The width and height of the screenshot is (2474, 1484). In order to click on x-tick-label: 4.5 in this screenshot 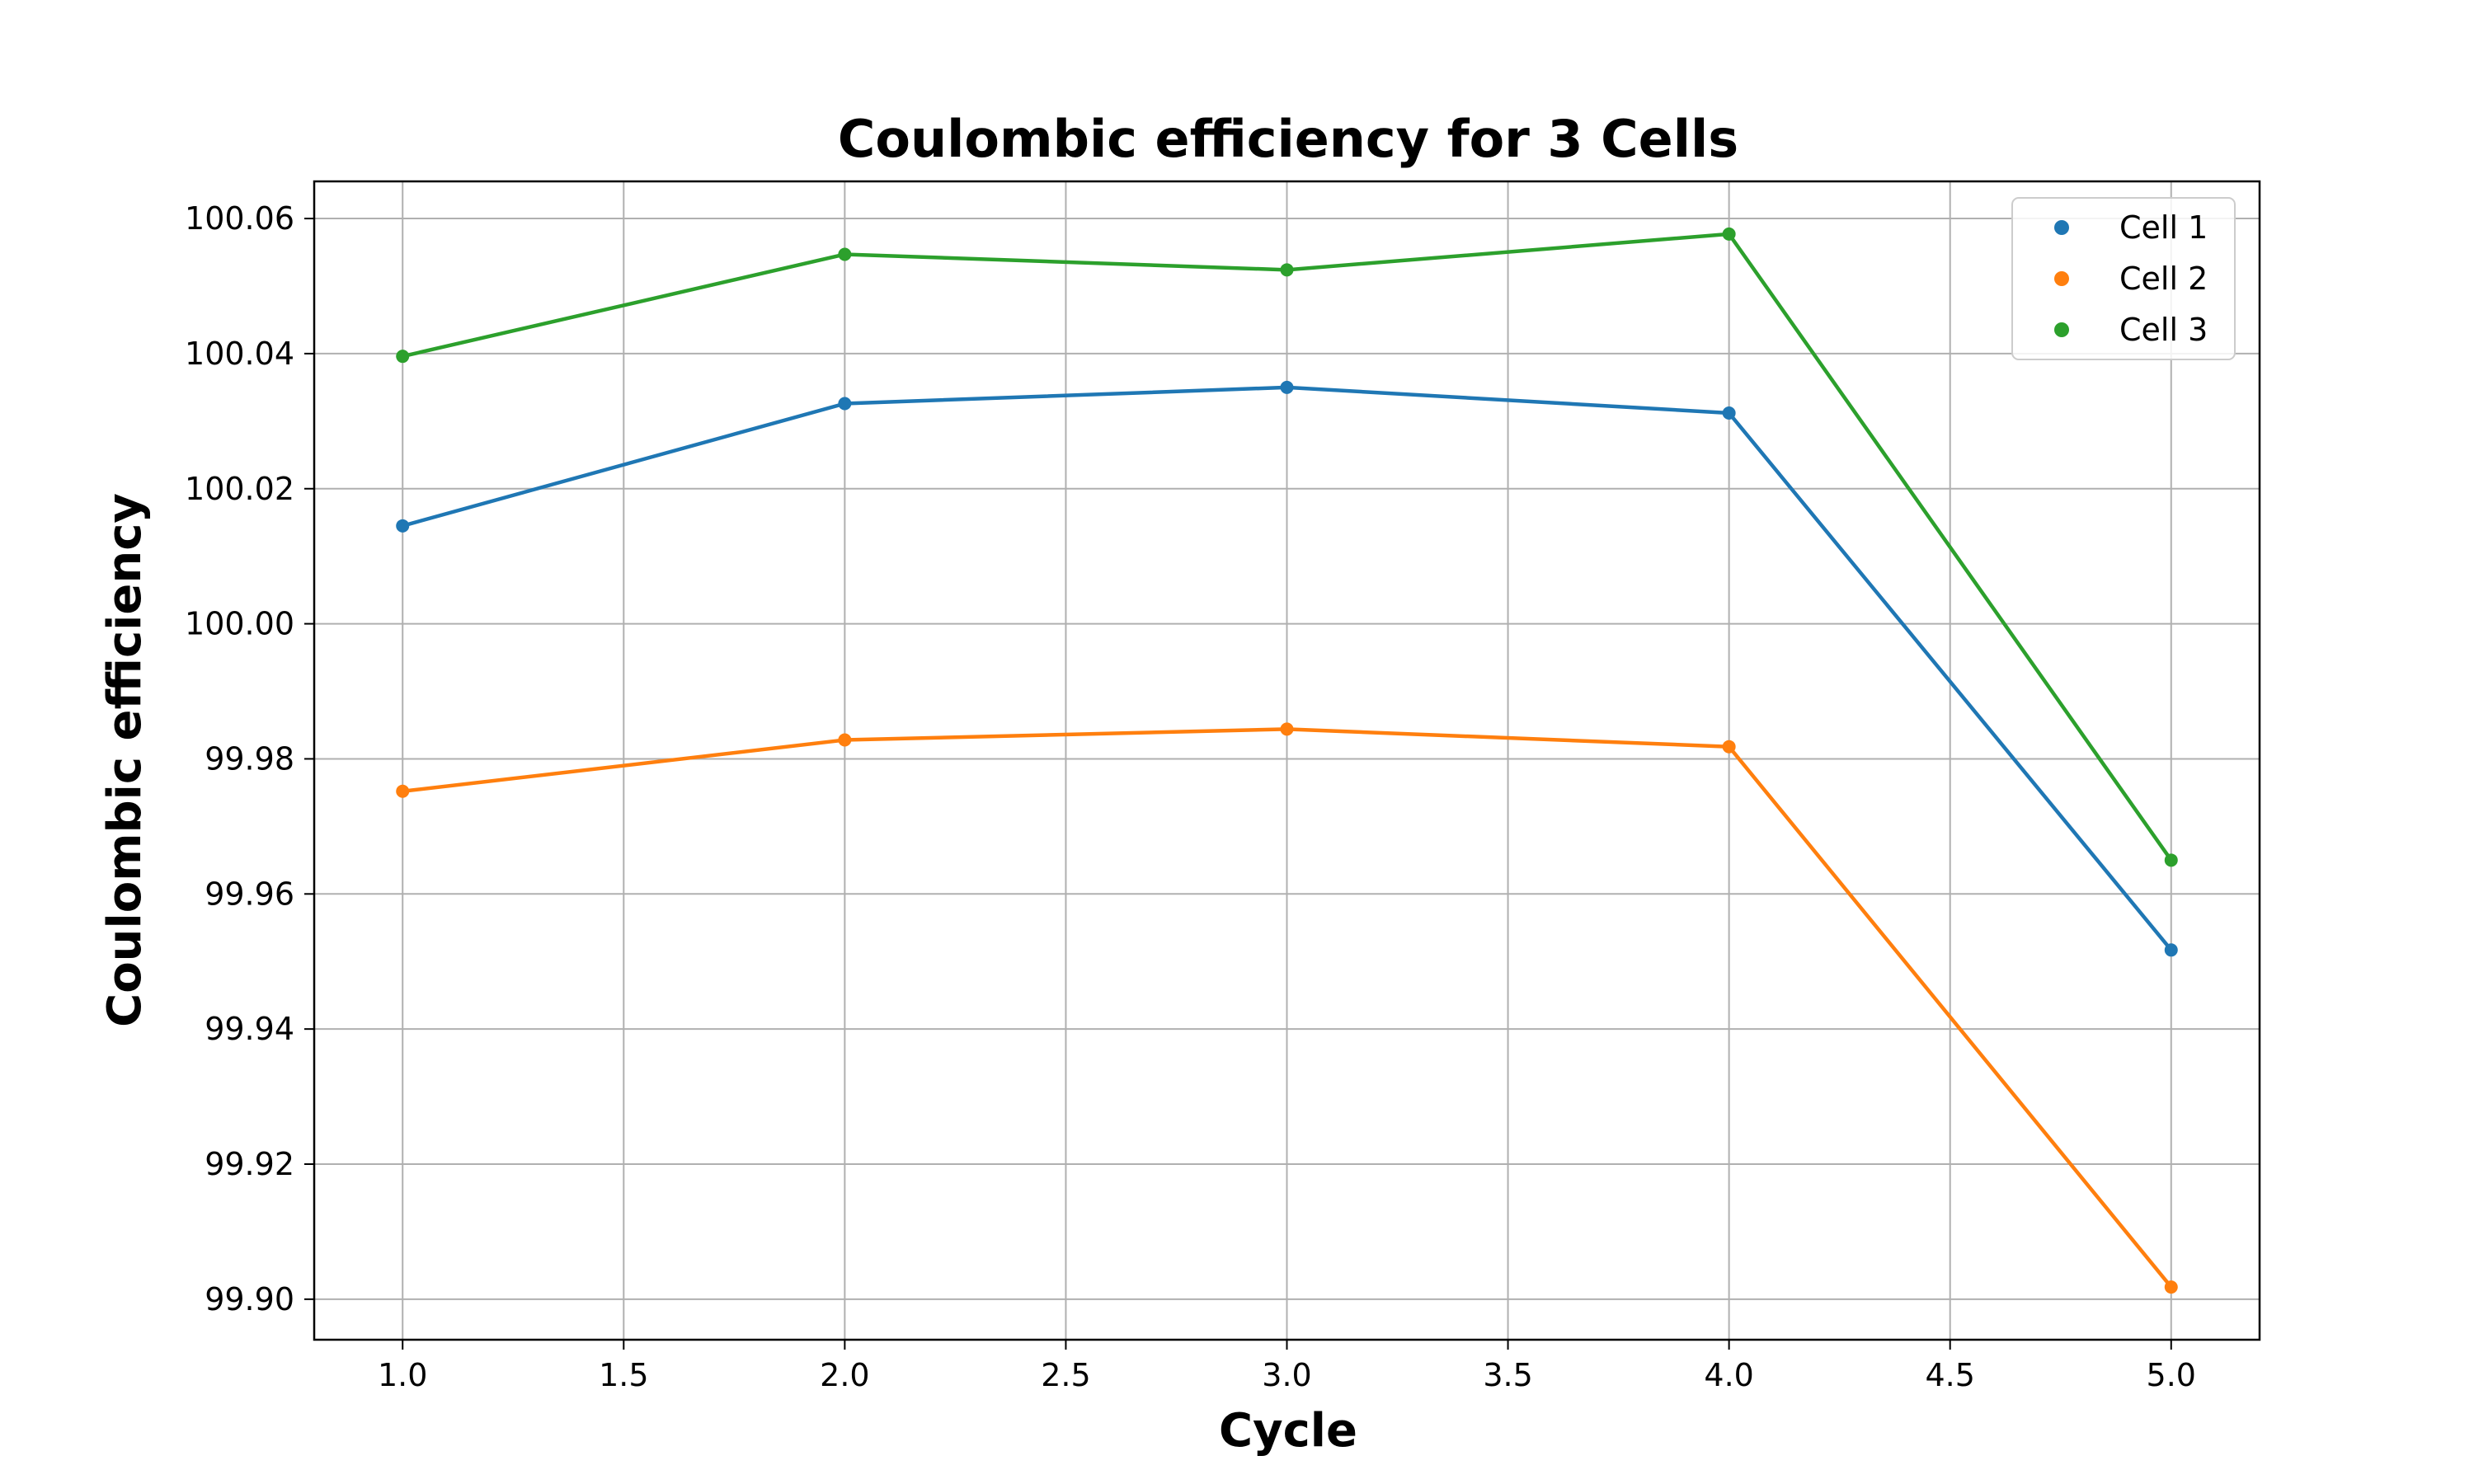, I will do `click(1949, 1375)`.